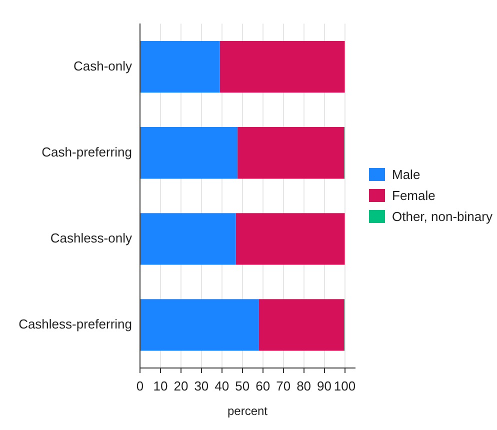 This screenshot has width=497, height=430. Describe the element at coordinates (345, 386) in the screenshot. I see `x-tick-label: 100` at that location.